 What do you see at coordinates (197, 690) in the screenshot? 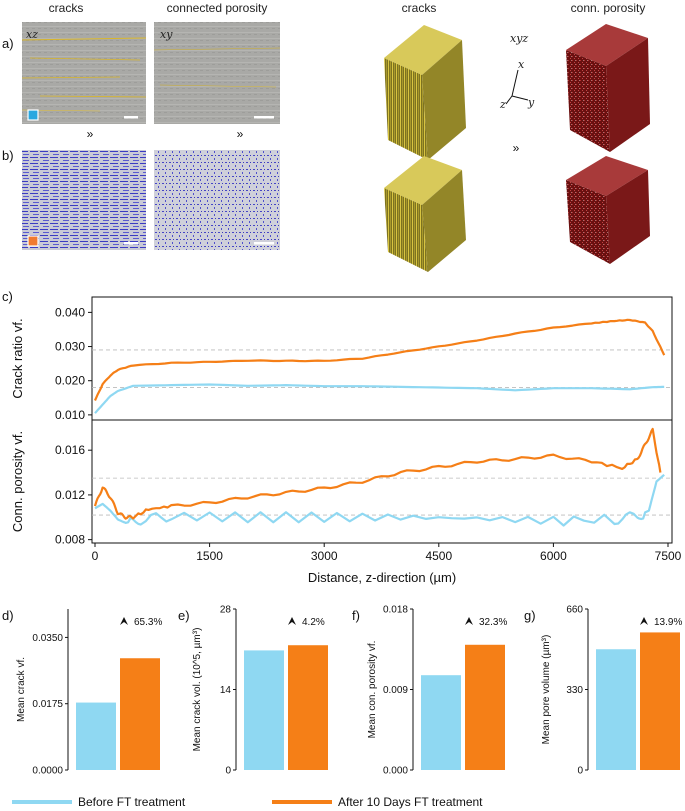
I see `bar-y-label-e: Mean crack vol. (10^5, µm³)` at bounding box center [197, 690].